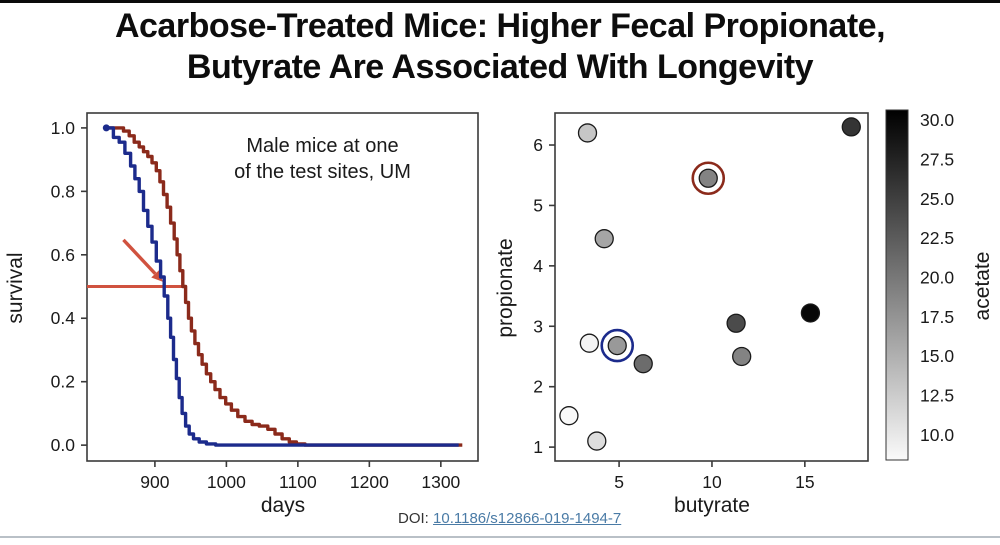  Describe the element at coordinates (527, 518) in the screenshot. I see `doi-link: 10.1186/s12866-019-1494-7` at that location.